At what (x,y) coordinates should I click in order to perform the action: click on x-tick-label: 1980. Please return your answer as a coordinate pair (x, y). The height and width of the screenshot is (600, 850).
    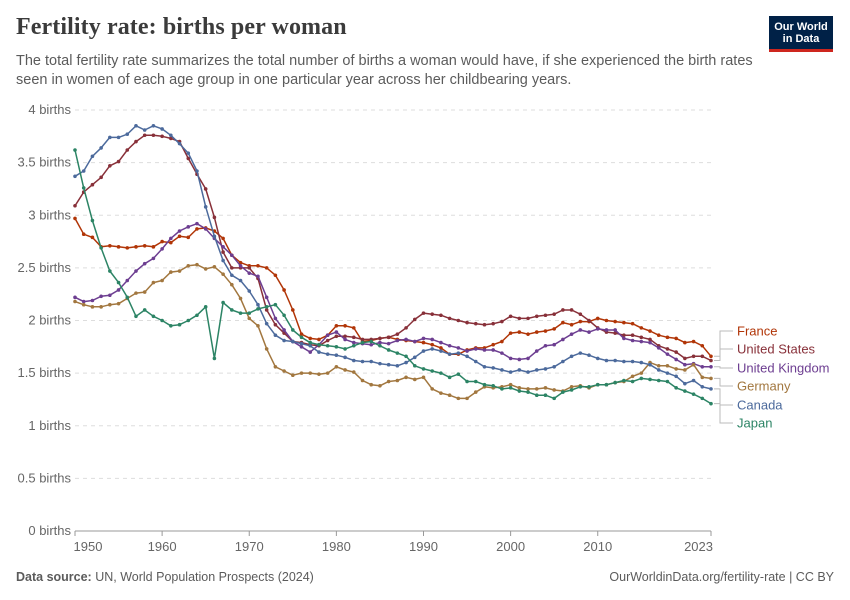
    Looking at the image, I should click on (336, 546).